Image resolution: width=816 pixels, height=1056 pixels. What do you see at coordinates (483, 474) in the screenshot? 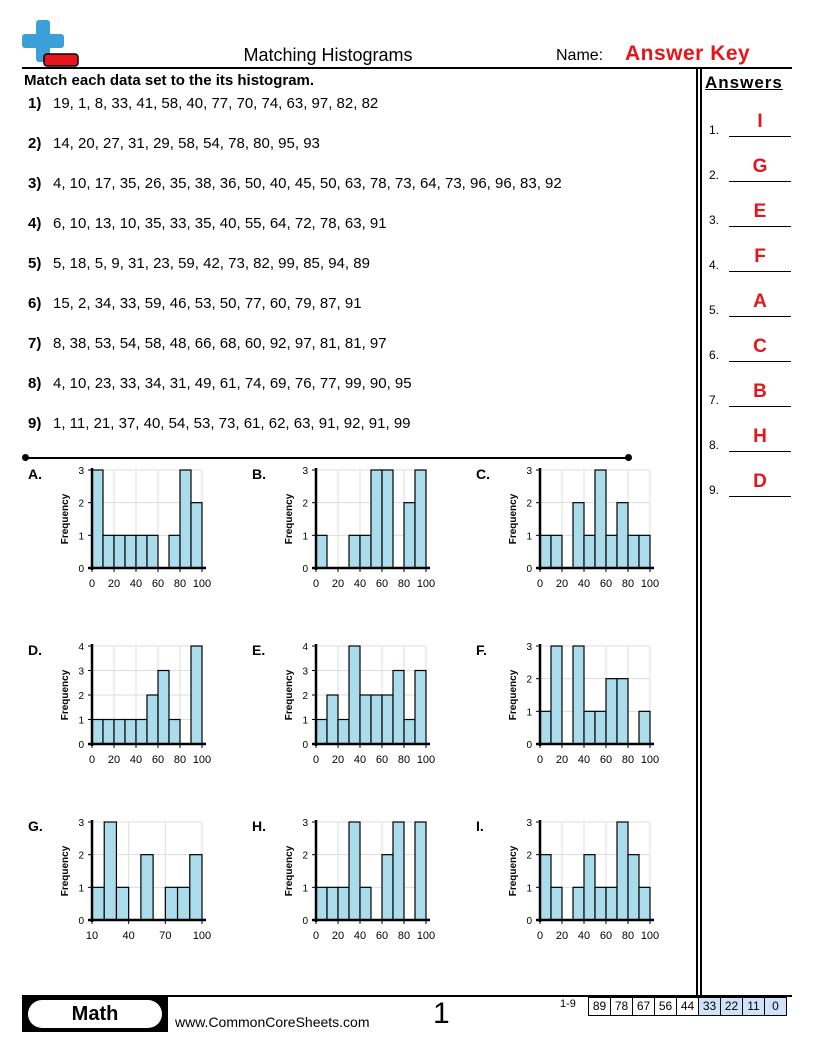
I see `histogram-label: C.` at bounding box center [483, 474].